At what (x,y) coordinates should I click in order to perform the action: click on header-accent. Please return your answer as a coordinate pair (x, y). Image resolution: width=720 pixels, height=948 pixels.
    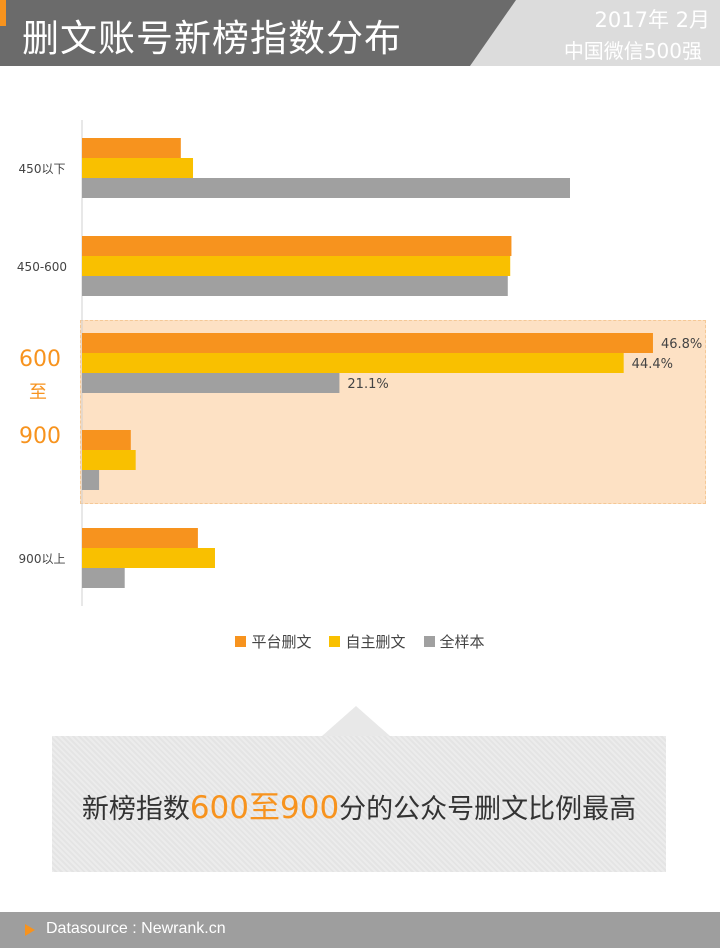
    Looking at the image, I should click on (3, 13).